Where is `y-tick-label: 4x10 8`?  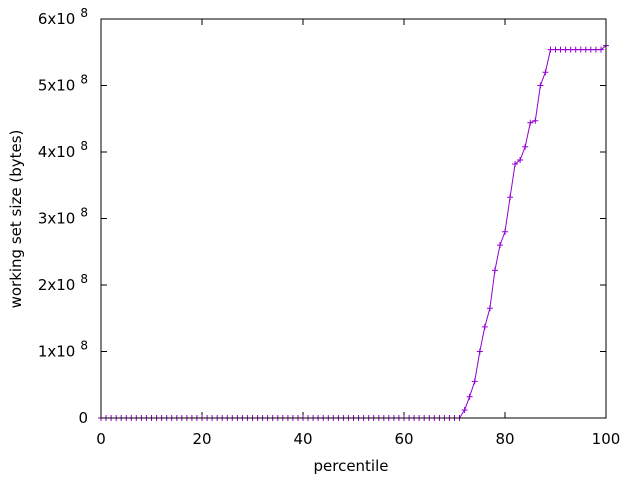
y-tick-label: 4x10 8 is located at coordinates (63, 150).